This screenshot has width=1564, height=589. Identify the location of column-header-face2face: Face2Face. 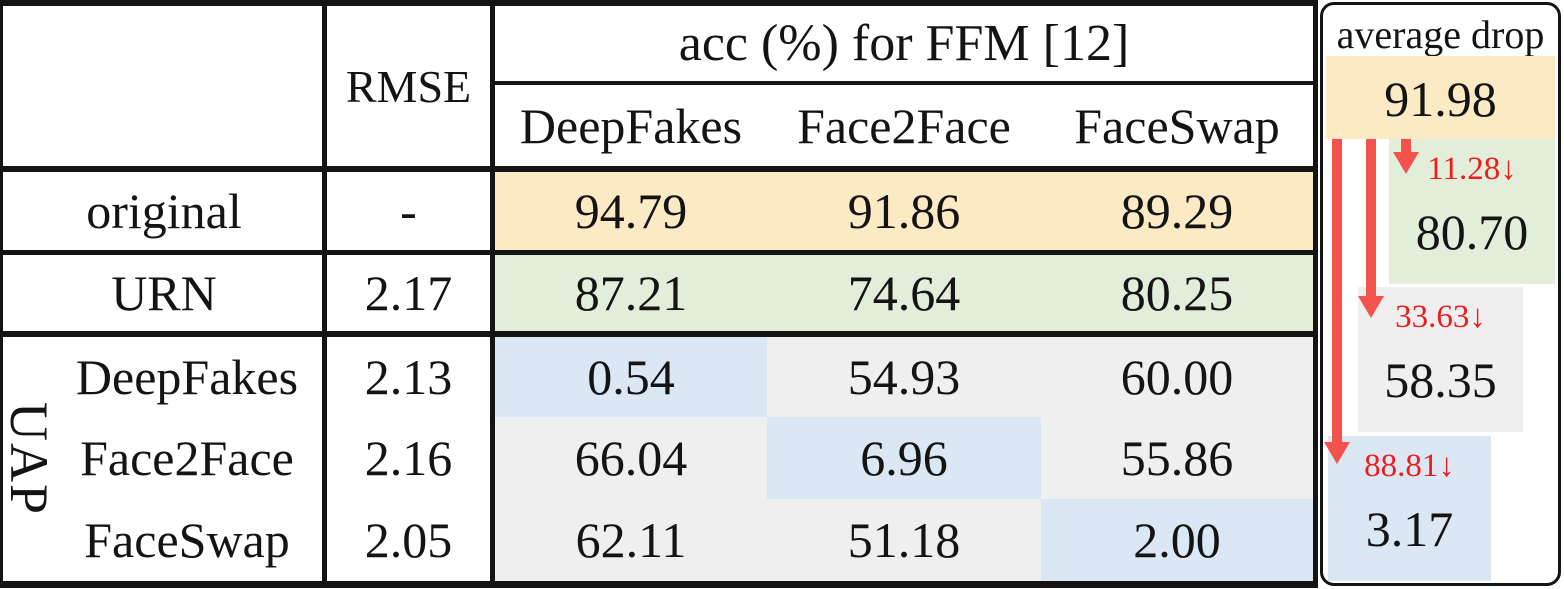
(904, 126).